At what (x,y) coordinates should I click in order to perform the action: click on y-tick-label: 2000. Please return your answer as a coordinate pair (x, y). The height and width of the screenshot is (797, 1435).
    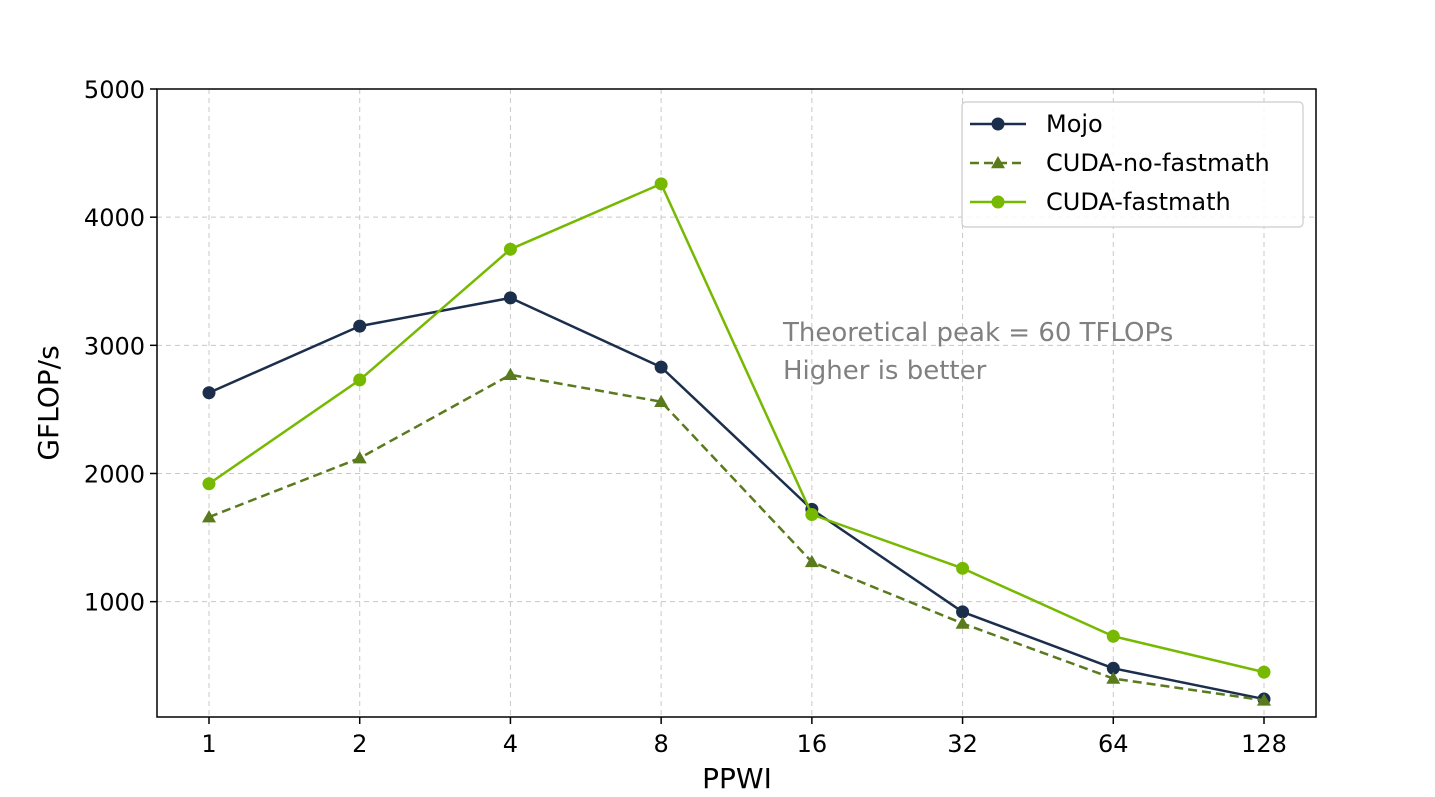
    Looking at the image, I should click on (114, 474).